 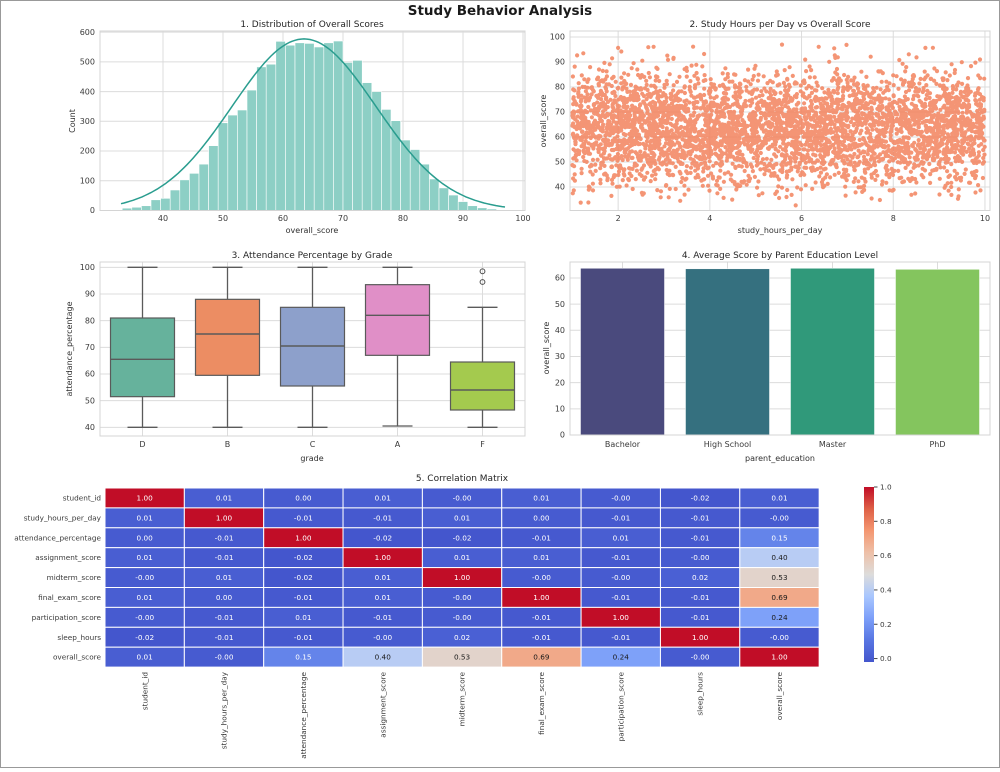 What do you see at coordinates (312, 349) in the screenshot?
I see `plot-border` at bounding box center [312, 349].